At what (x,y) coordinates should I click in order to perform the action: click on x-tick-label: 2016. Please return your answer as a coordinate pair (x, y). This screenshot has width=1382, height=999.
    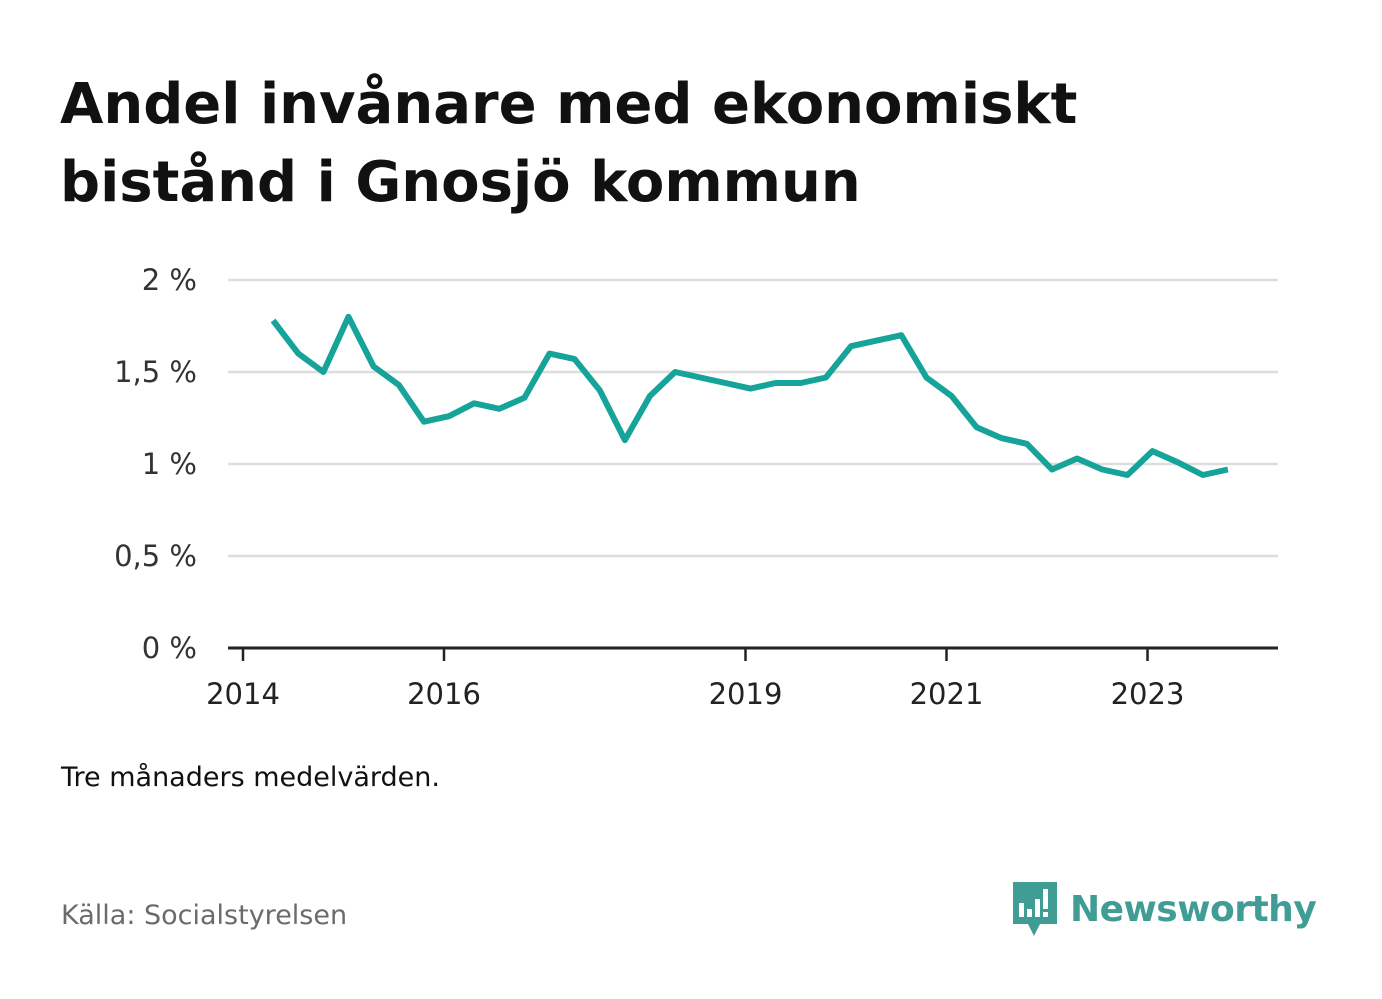
    Looking at the image, I should click on (444, 694).